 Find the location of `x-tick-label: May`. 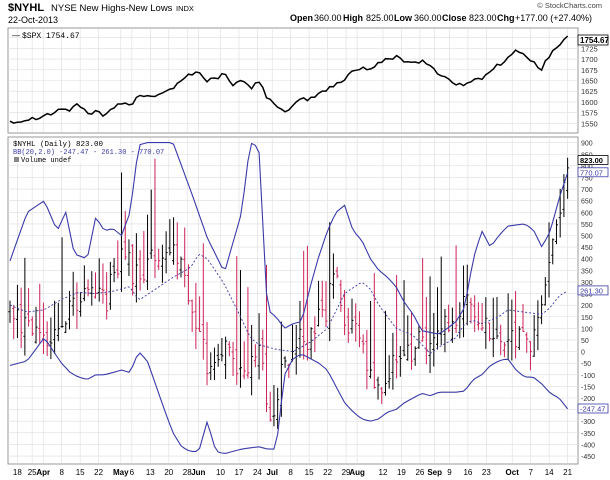

x-tick-label: May is located at coordinates (121, 472).